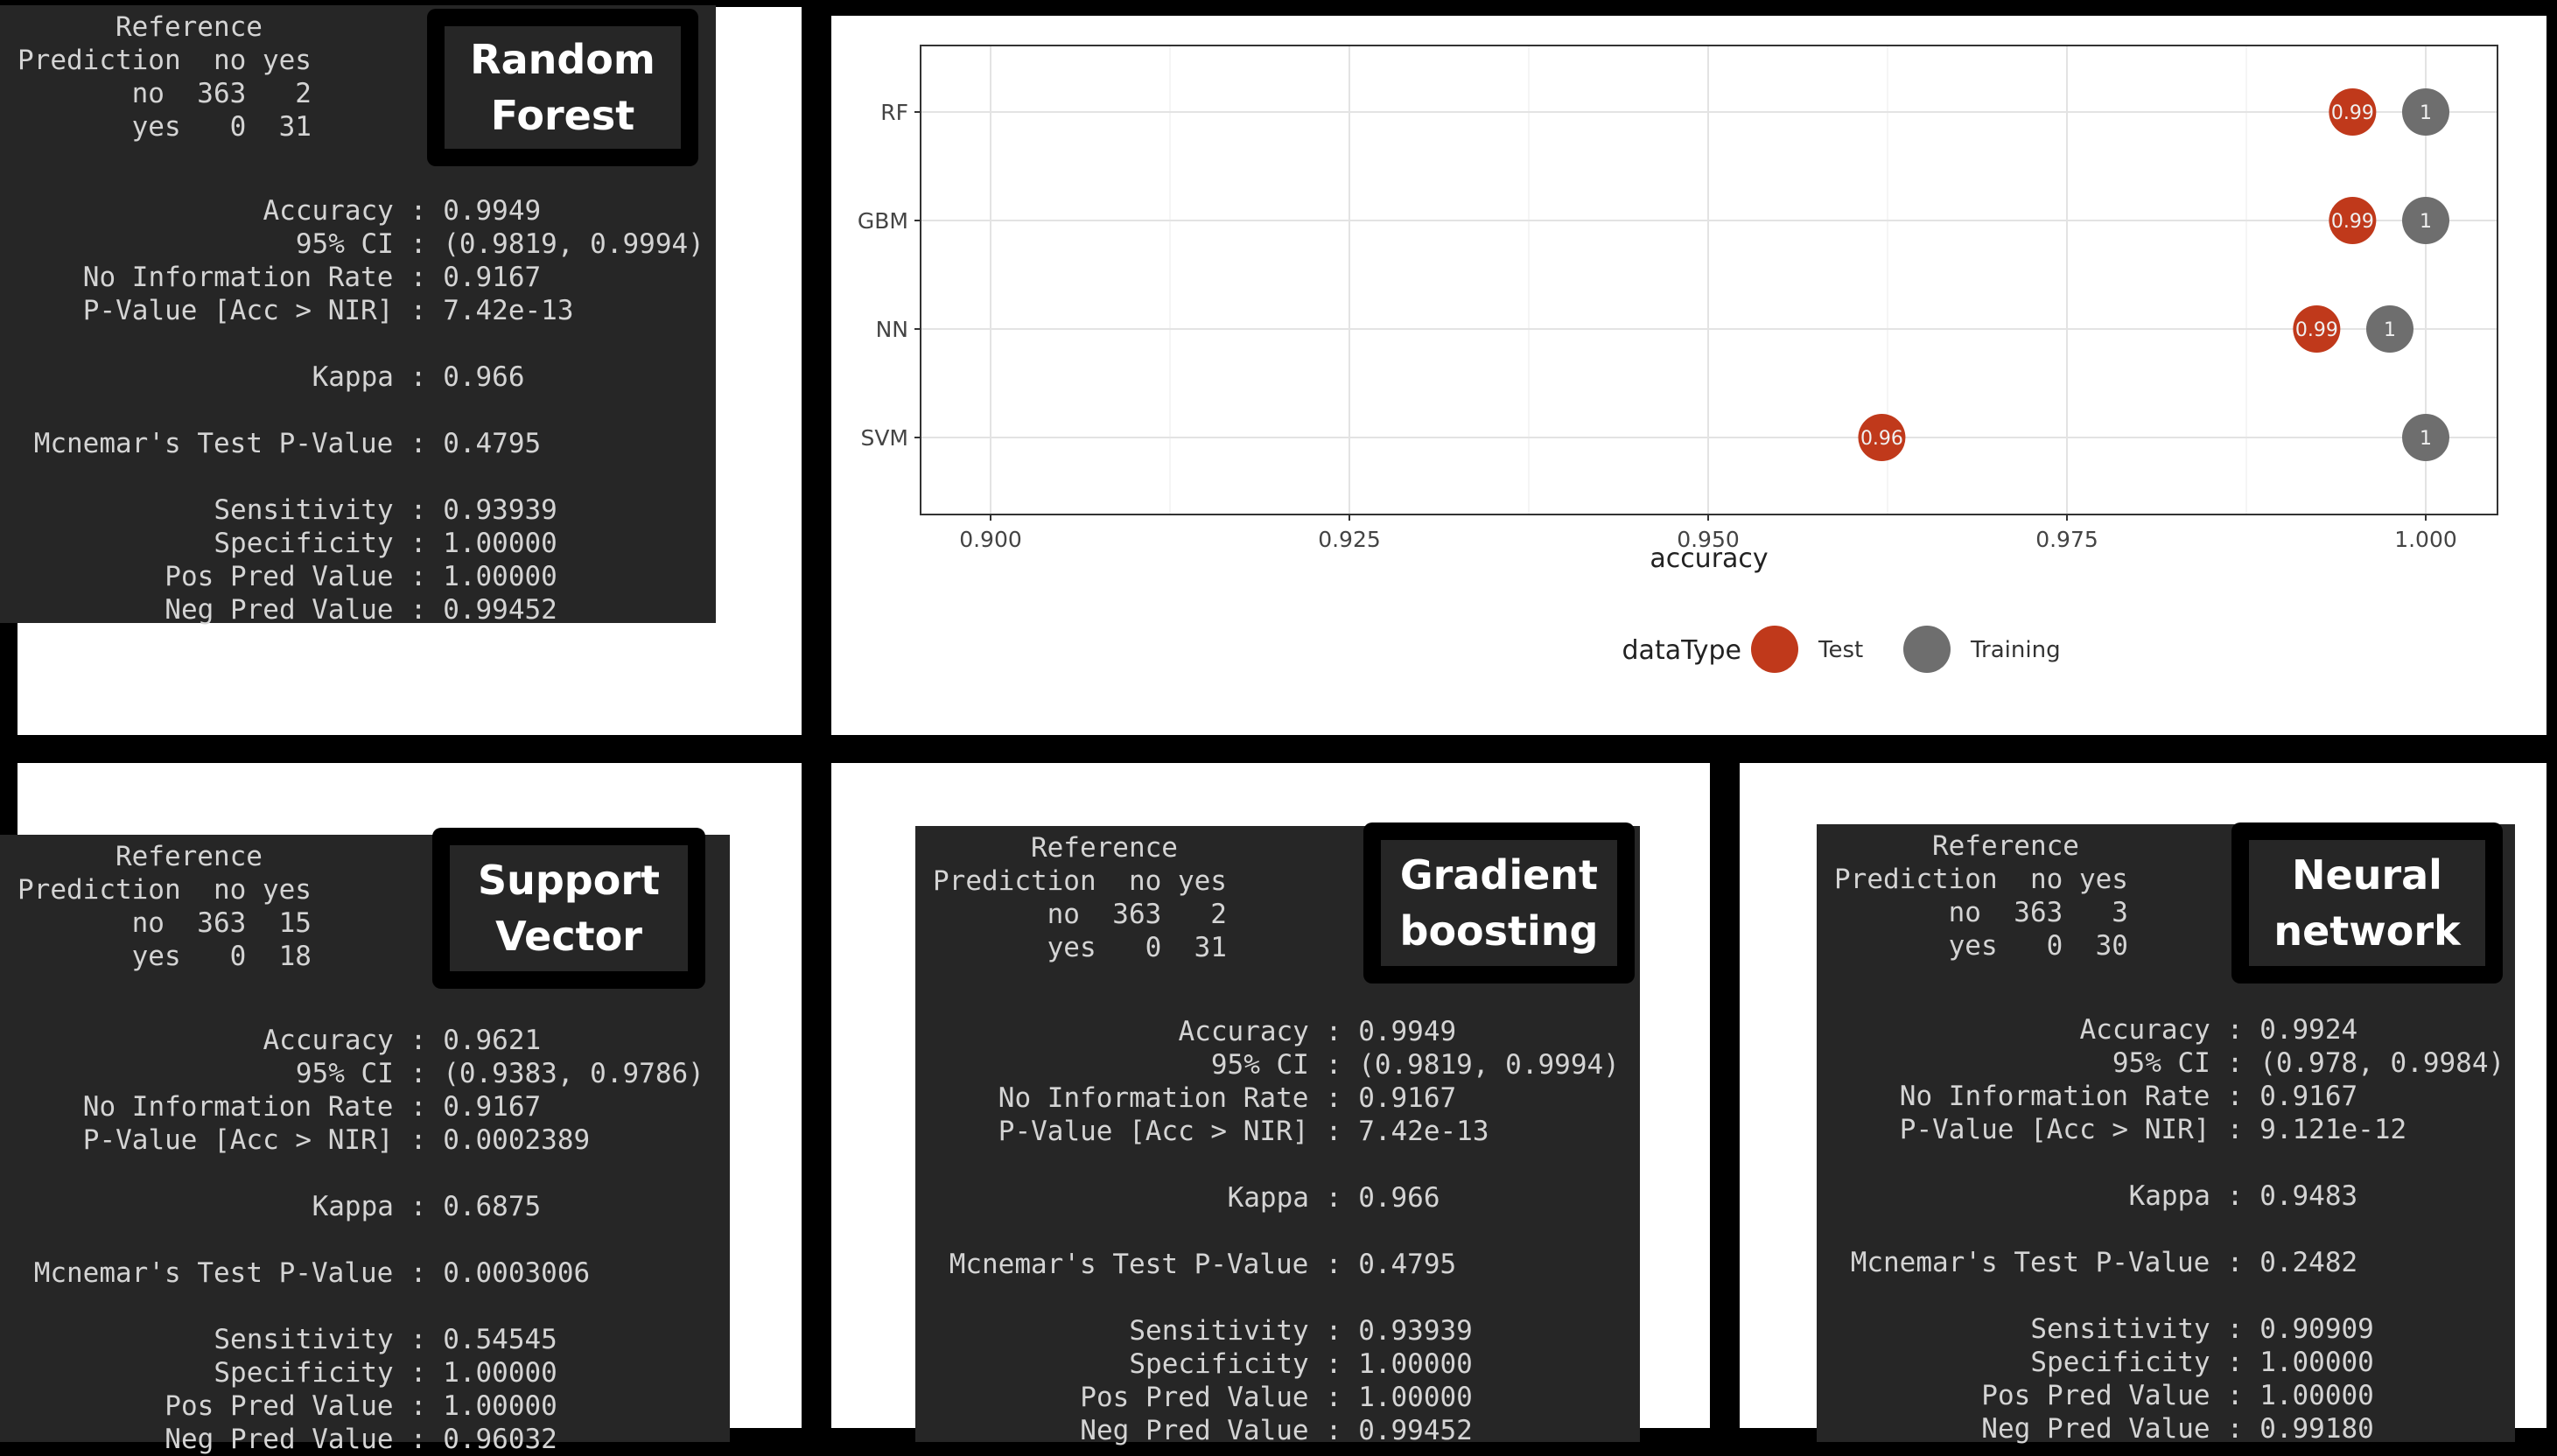 This screenshot has height=1456, width=2557. Describe the element at coordinates (1407, 1031) in the screenshot. I see `metric-value: 0.9949` at that location.